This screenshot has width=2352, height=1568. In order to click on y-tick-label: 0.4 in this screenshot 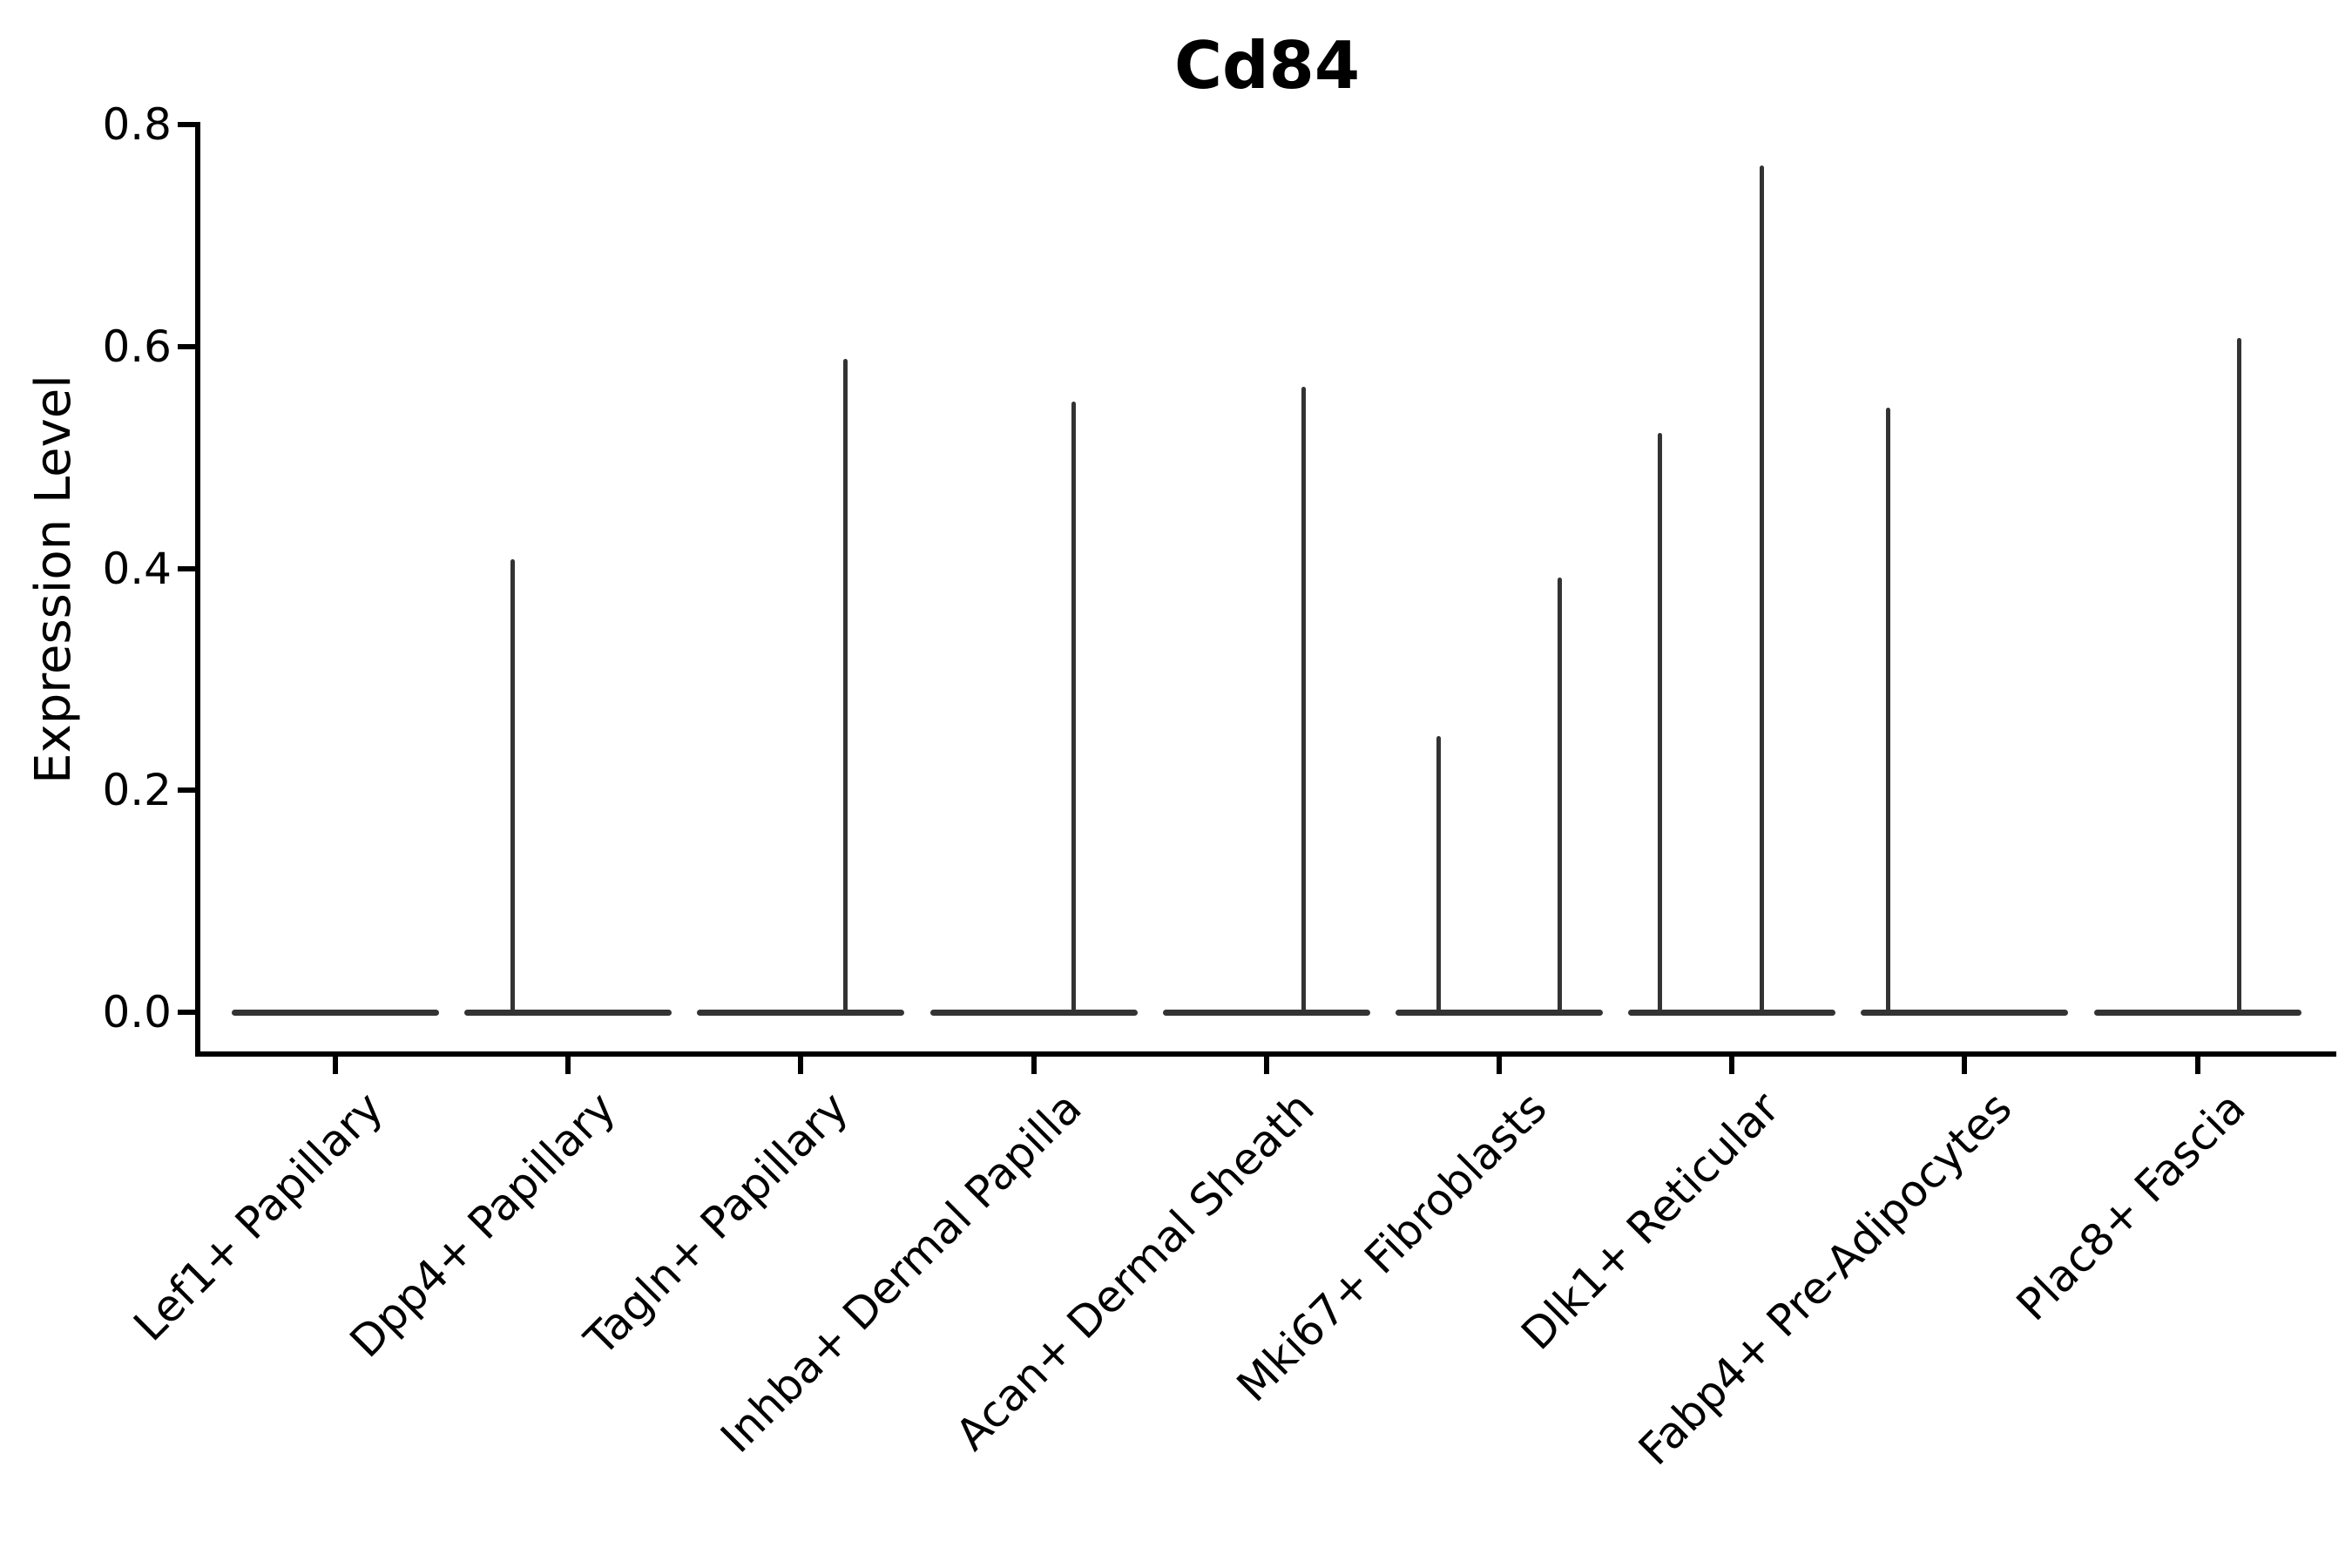, I will do `click(137, 569)`.